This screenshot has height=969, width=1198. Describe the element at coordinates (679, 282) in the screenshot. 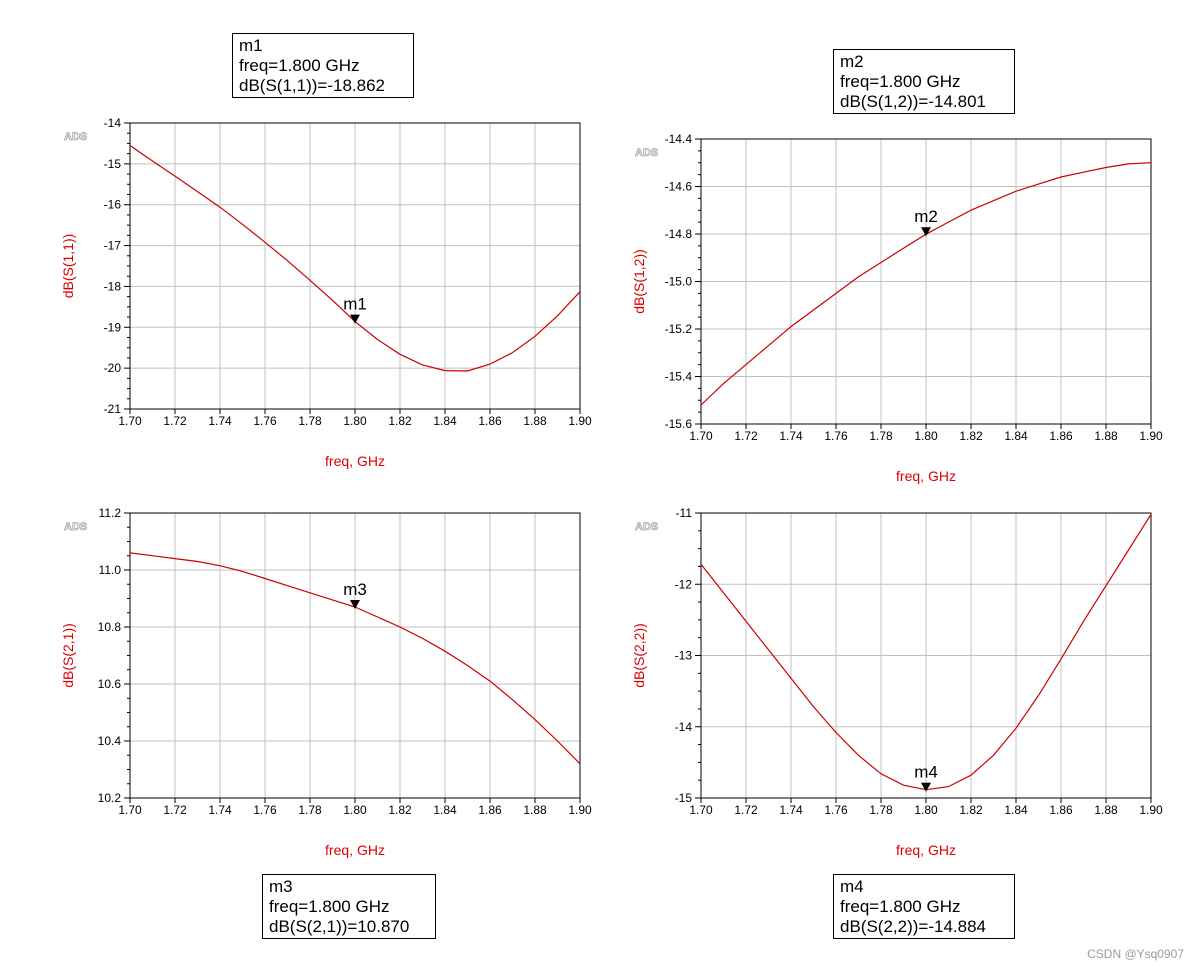

I see `y-tick-label: -15.0` at that location.